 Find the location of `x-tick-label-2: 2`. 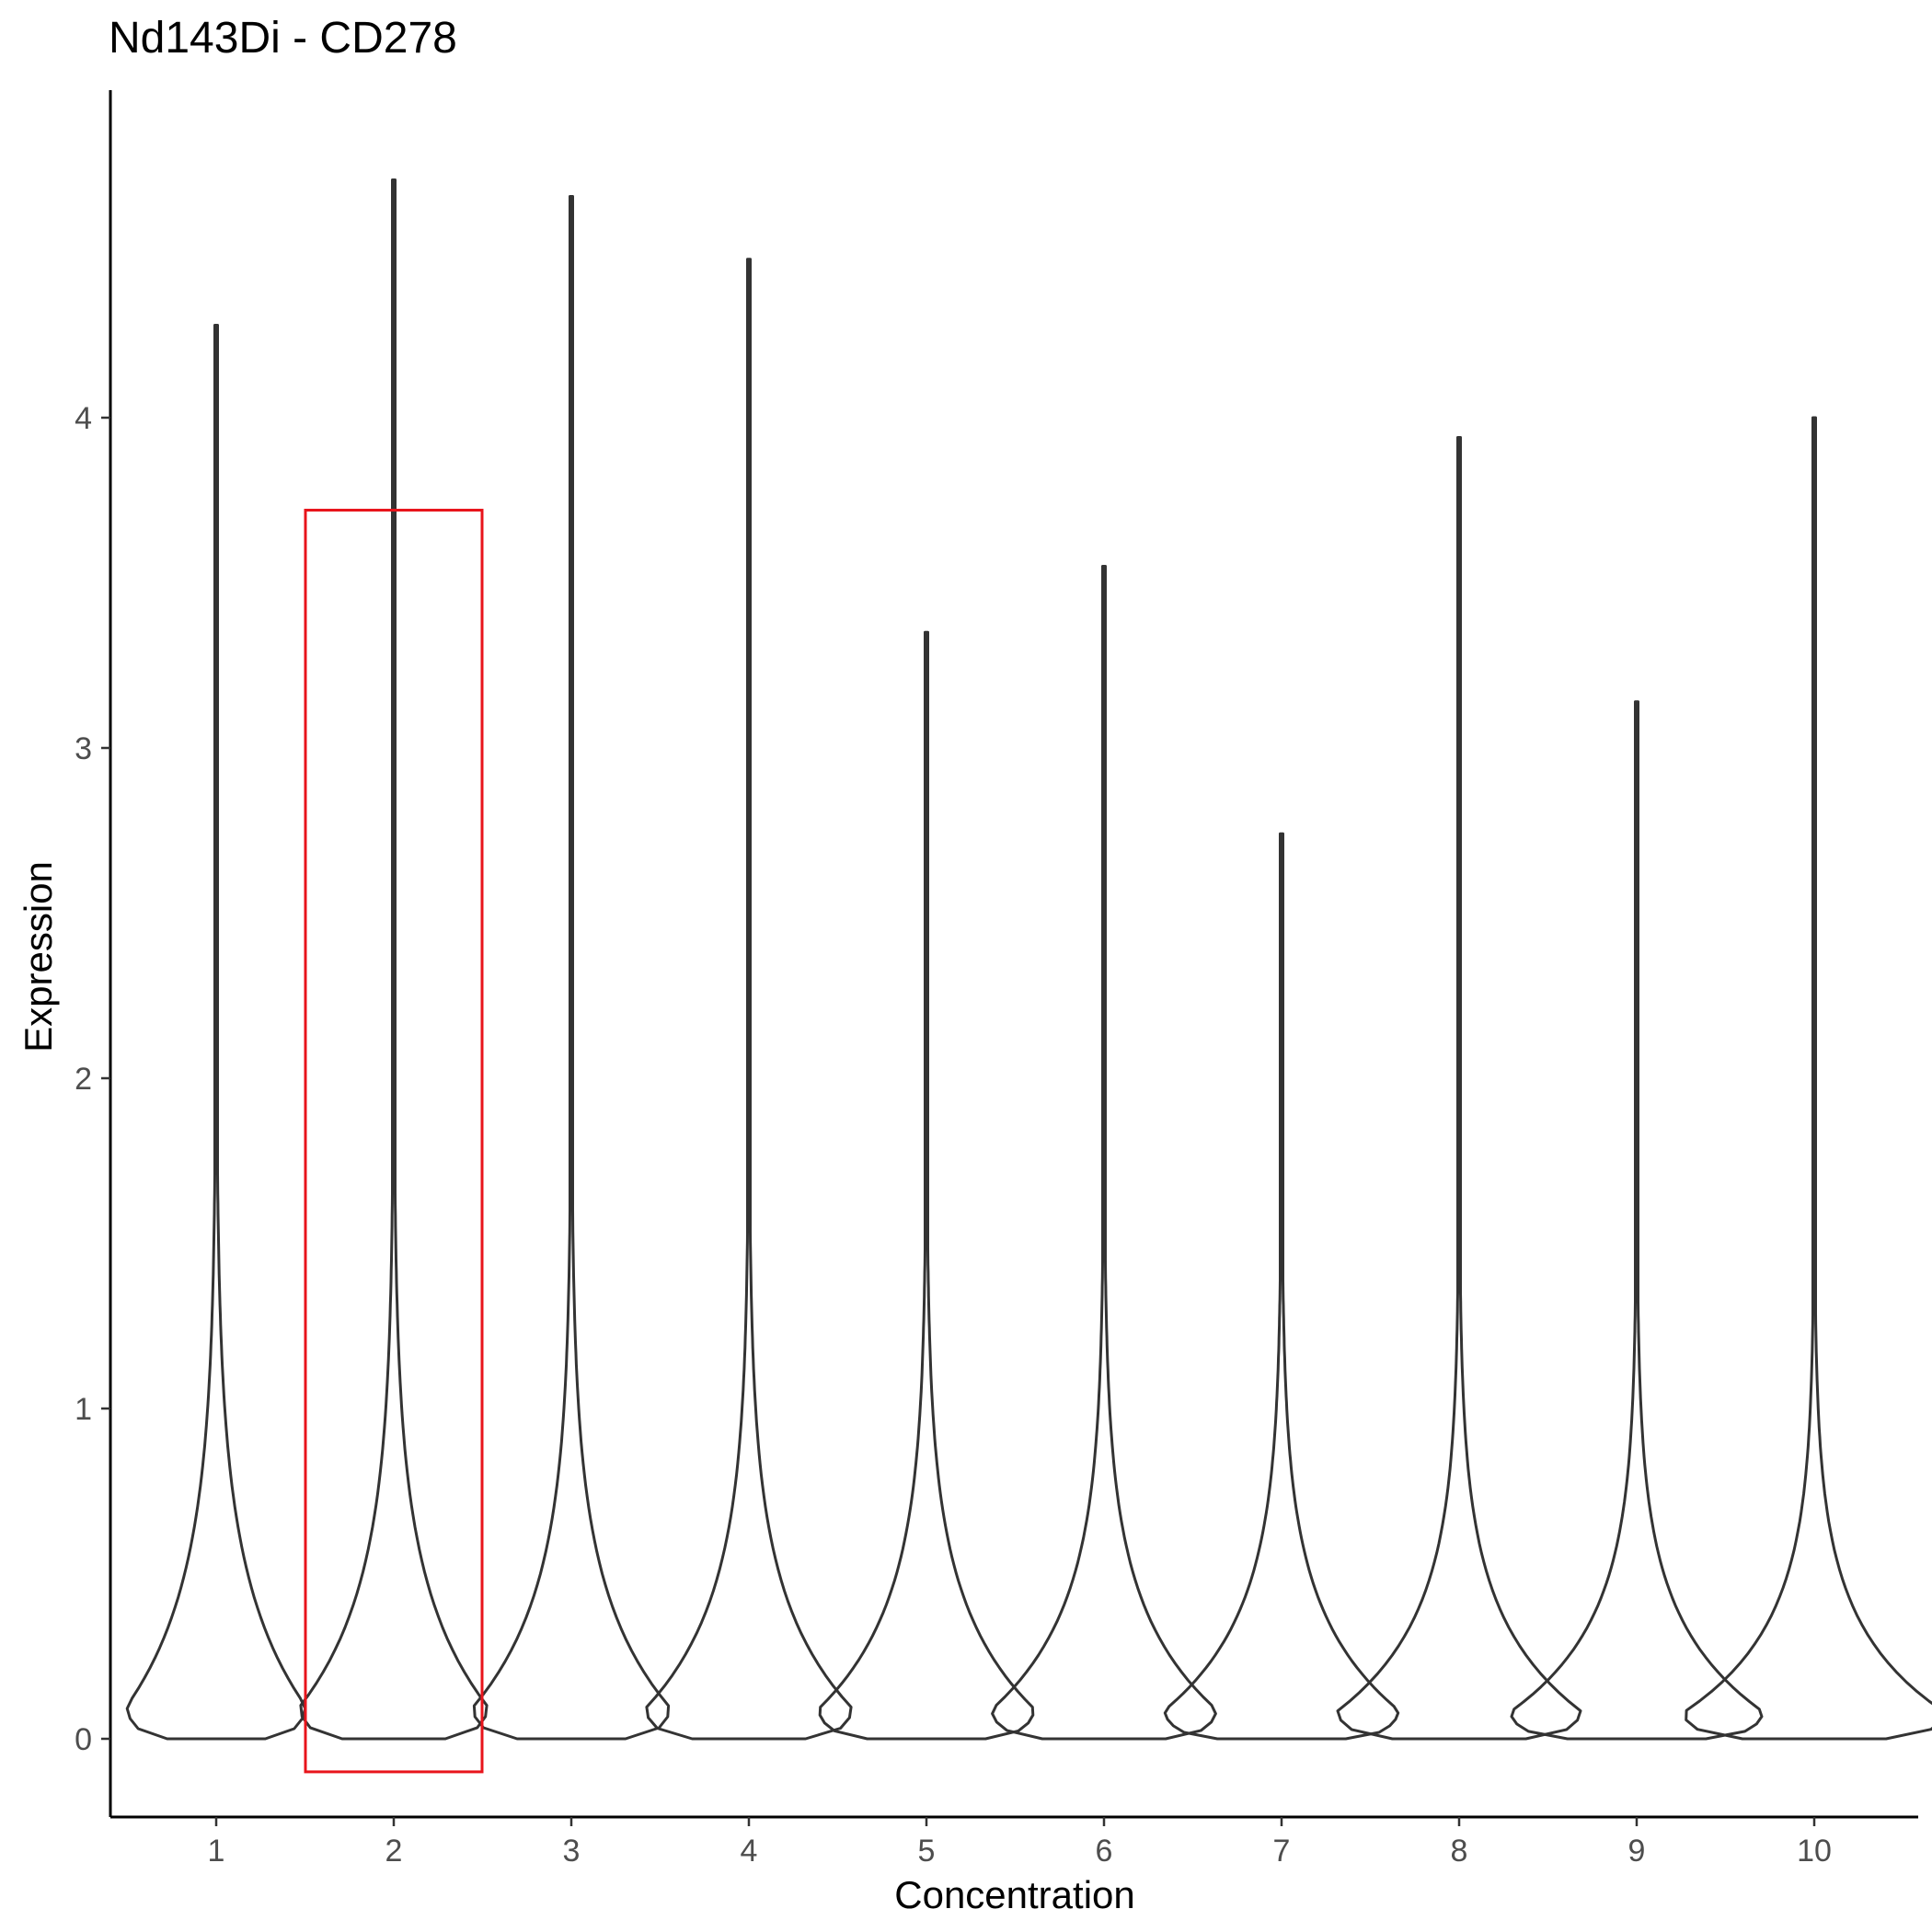

x-tick-label-2: 2 is located at coordinates (394, 1851).